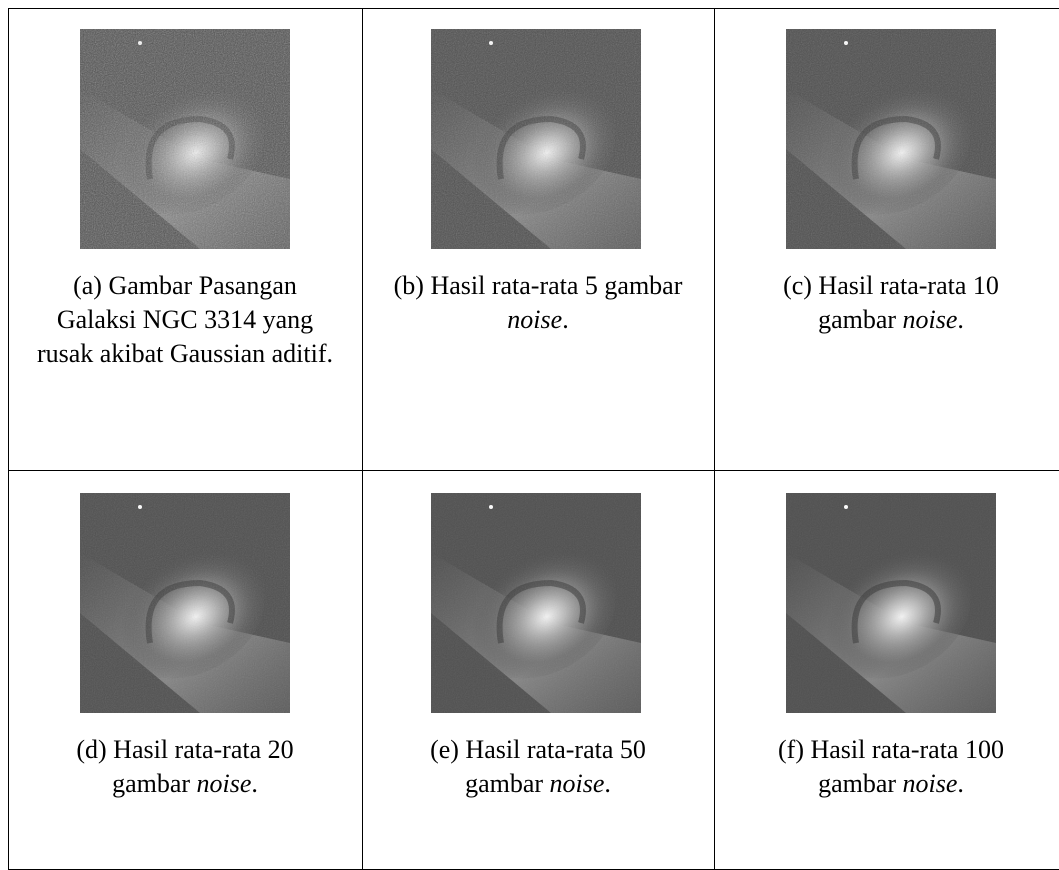 The image size is (1059, 870). What do you see at coordinates (538, 285) in the screenshot?
I see `caption-text: (b) Hasil rata-rata 5 gambar` at bounding box center [538, 285].